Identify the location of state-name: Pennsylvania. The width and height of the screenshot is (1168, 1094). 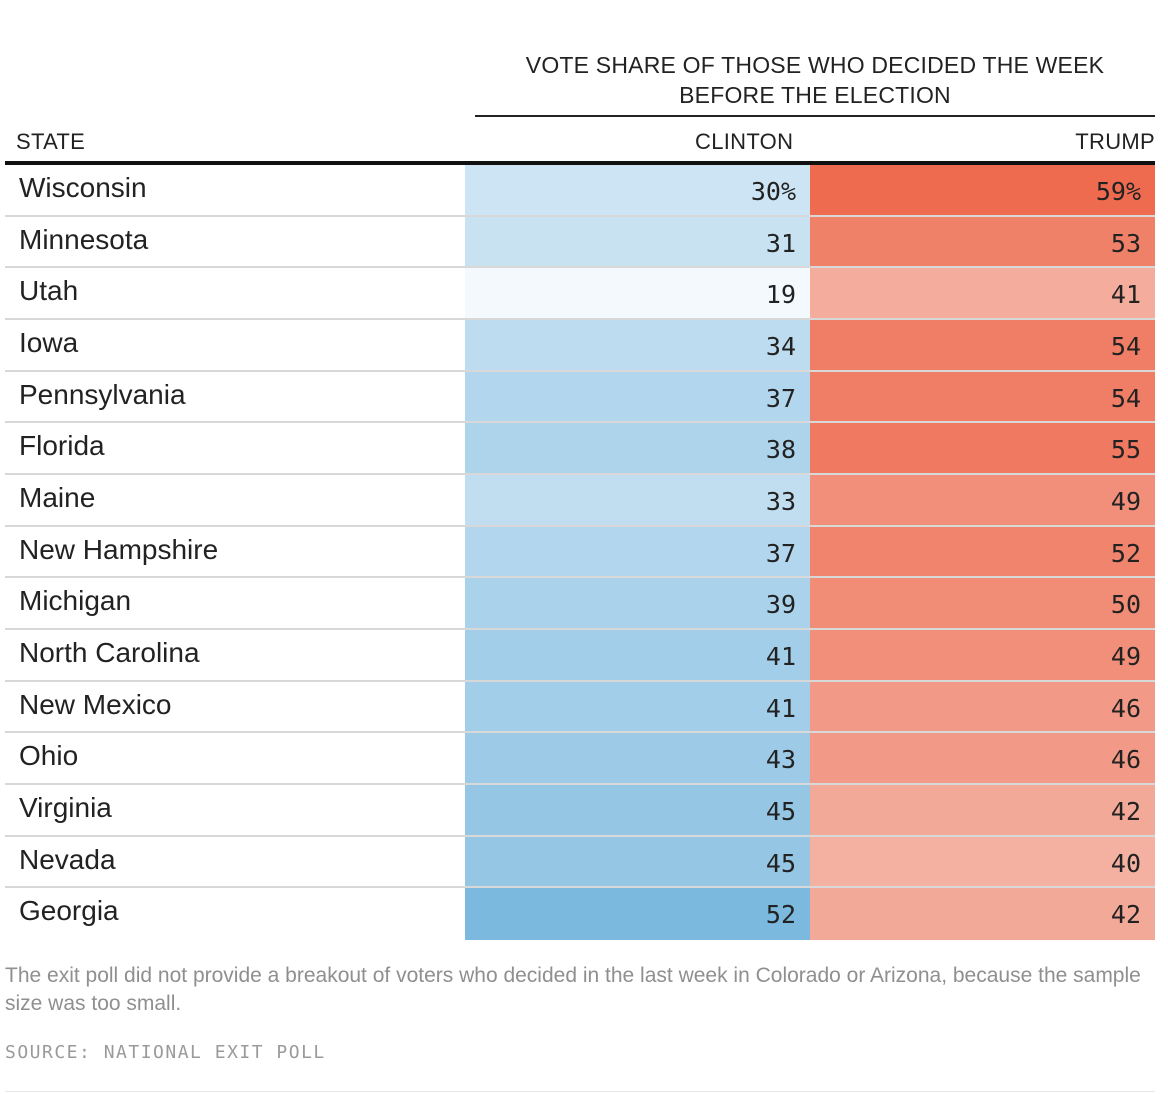
(102, 394).